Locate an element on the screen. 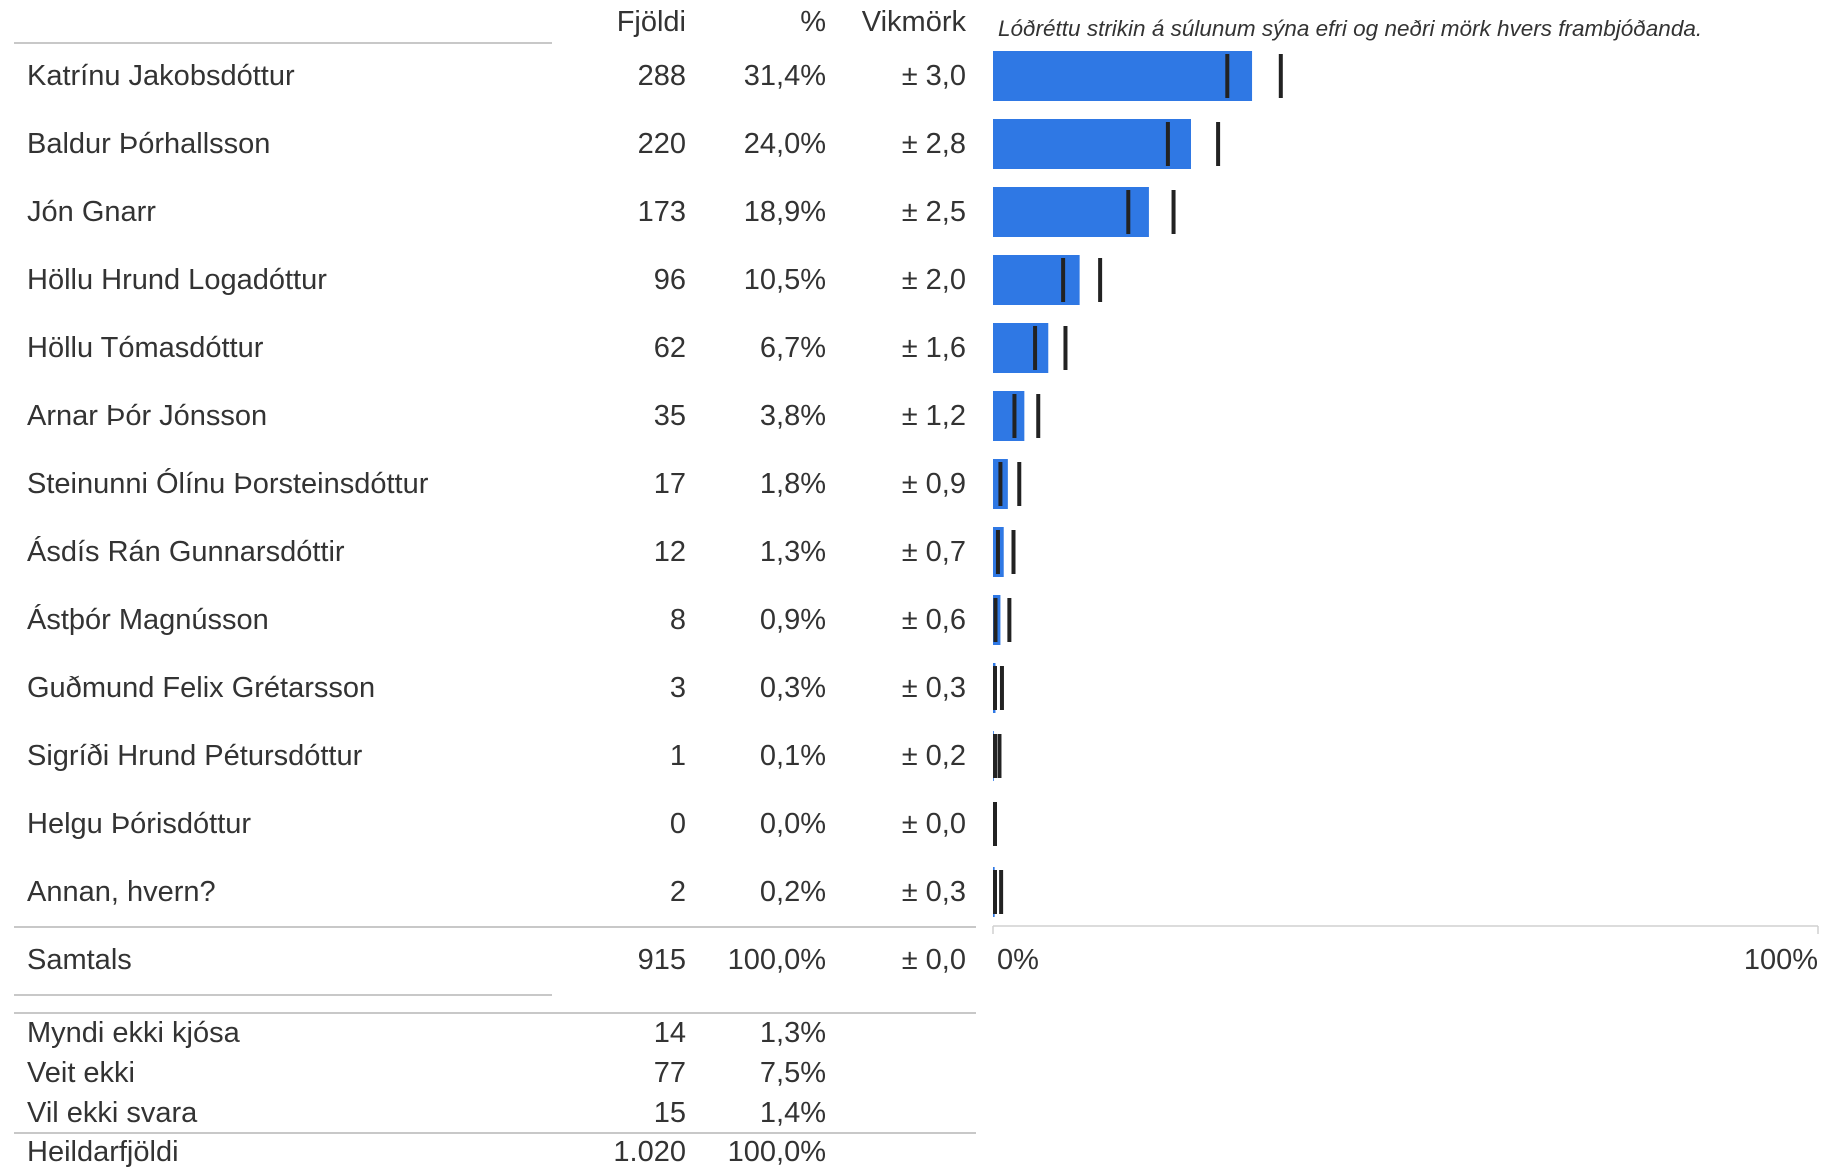  total-margin: ± 0,0 is located at coordinates (933, 960).